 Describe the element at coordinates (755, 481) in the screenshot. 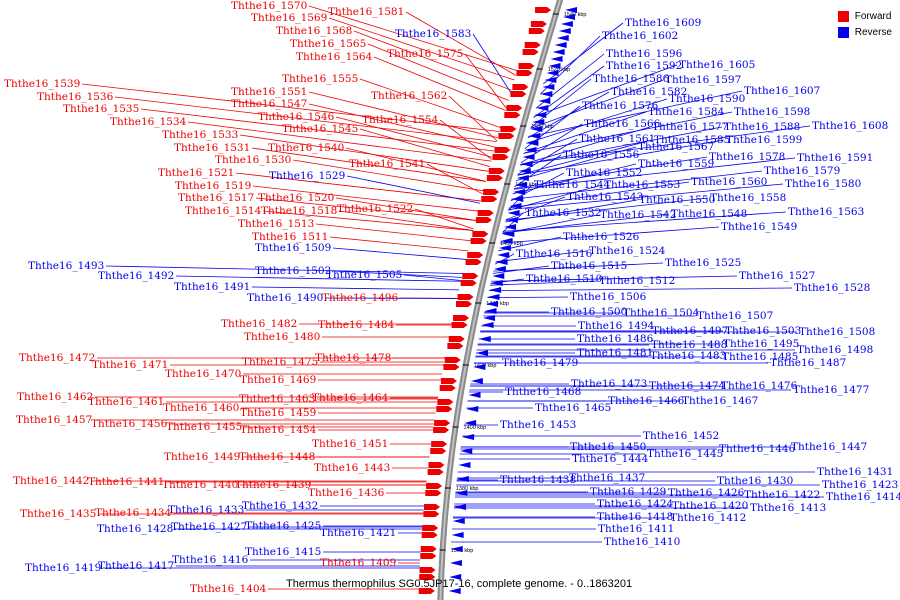

I see `gene-label: Ththe16_1430` at that location.